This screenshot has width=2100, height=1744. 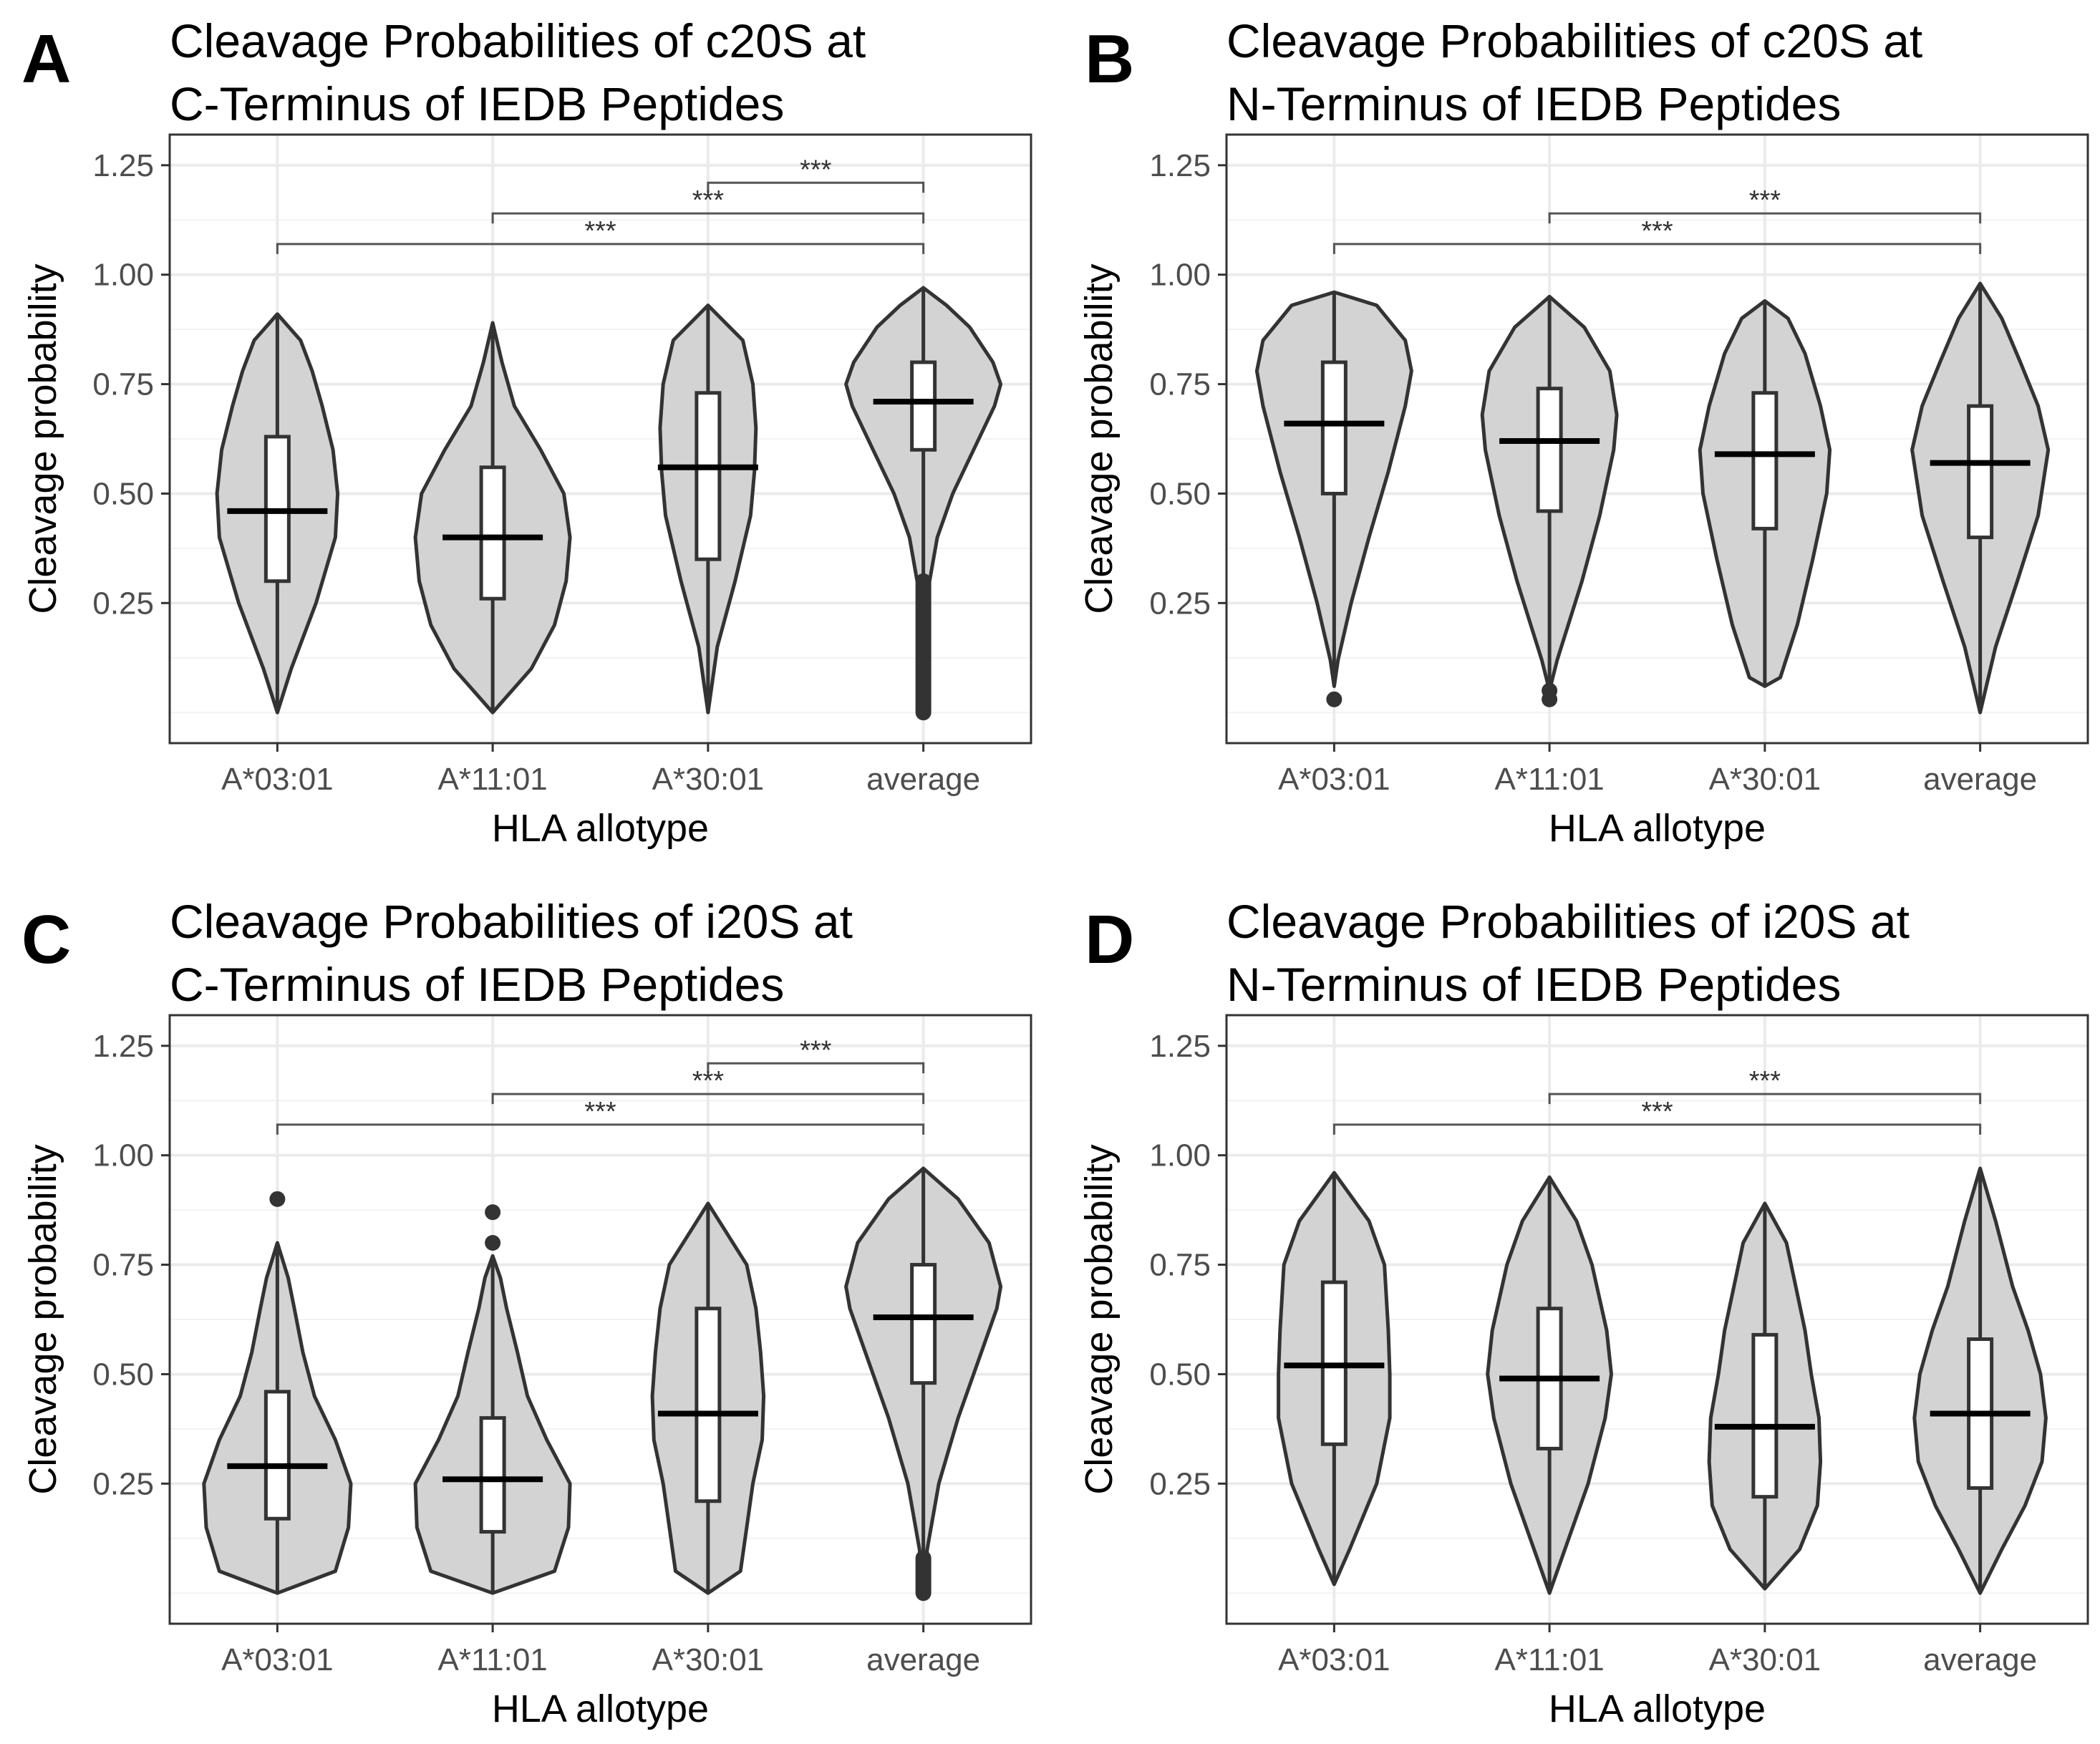 I want to click on panel-letter: B, so click(x=1109, y=59).